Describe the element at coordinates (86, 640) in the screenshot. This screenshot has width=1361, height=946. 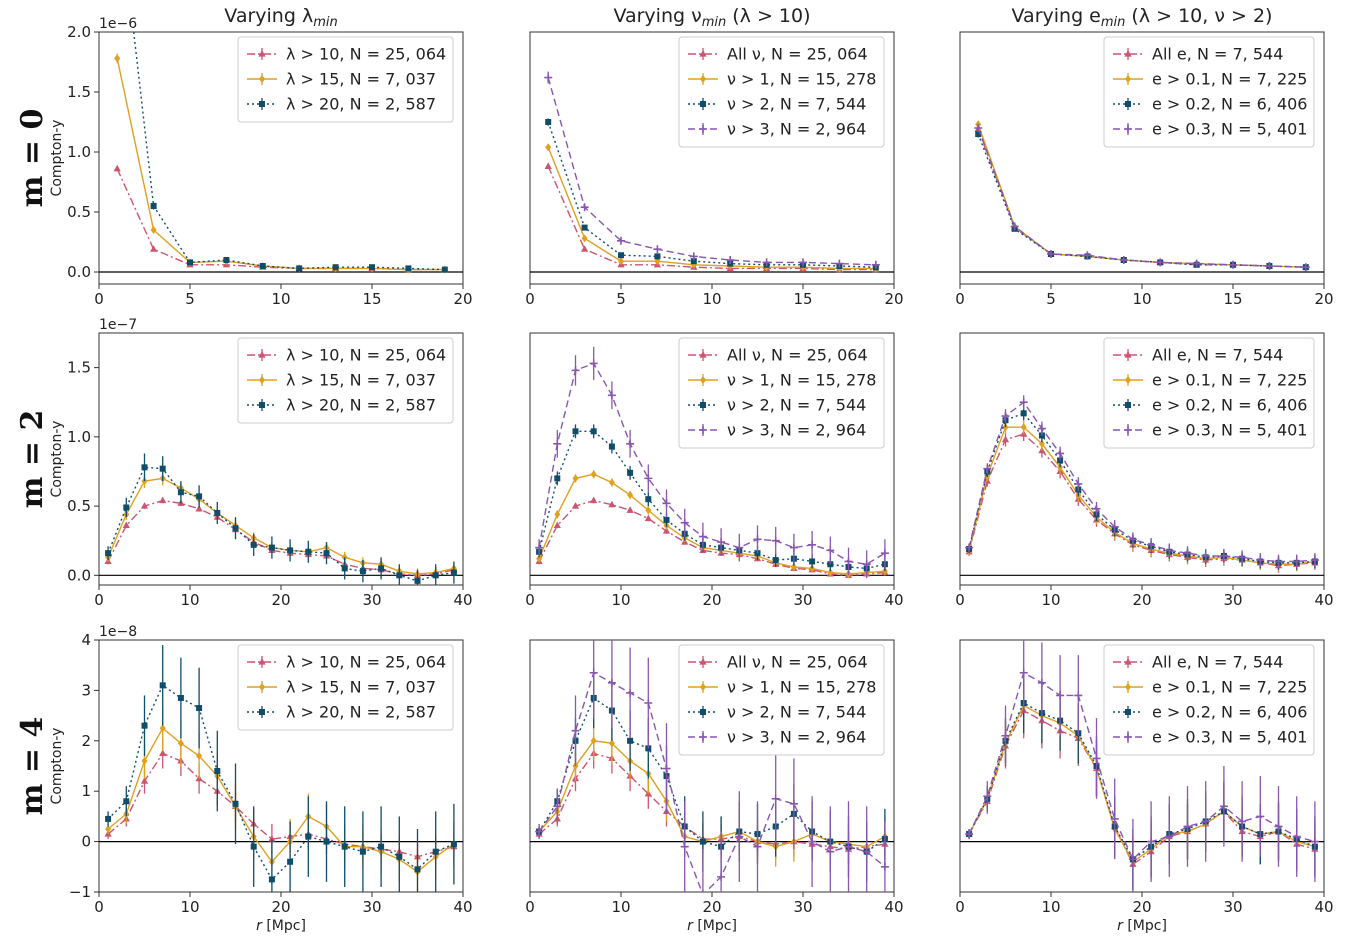
I see `y-tick-label: 4` at that location.